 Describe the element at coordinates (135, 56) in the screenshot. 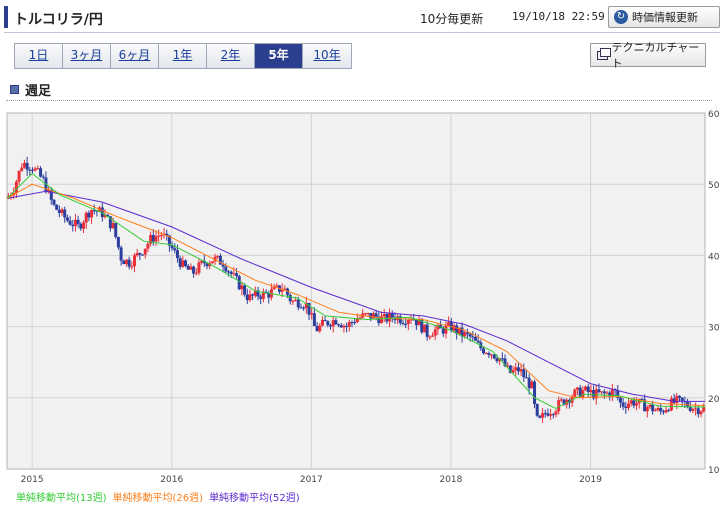

I see `tab-6m: 6ヶ月` at that location.